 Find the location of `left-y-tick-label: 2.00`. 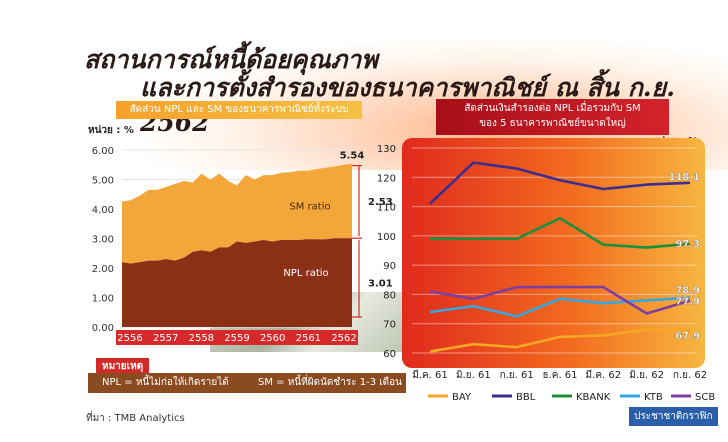

left-y-tick-label: 2.00 is located at coordinates (103, 269).